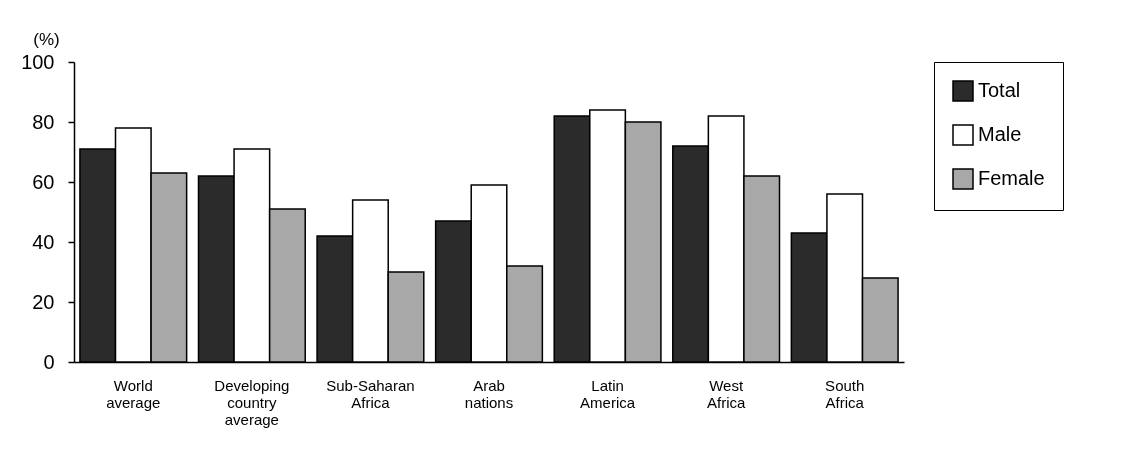 The width and height of the screenshot is (1147, 474). Describe the element at coordinates (43, 241) in the screenshot. I see `y-tick-label: 40` at that location.